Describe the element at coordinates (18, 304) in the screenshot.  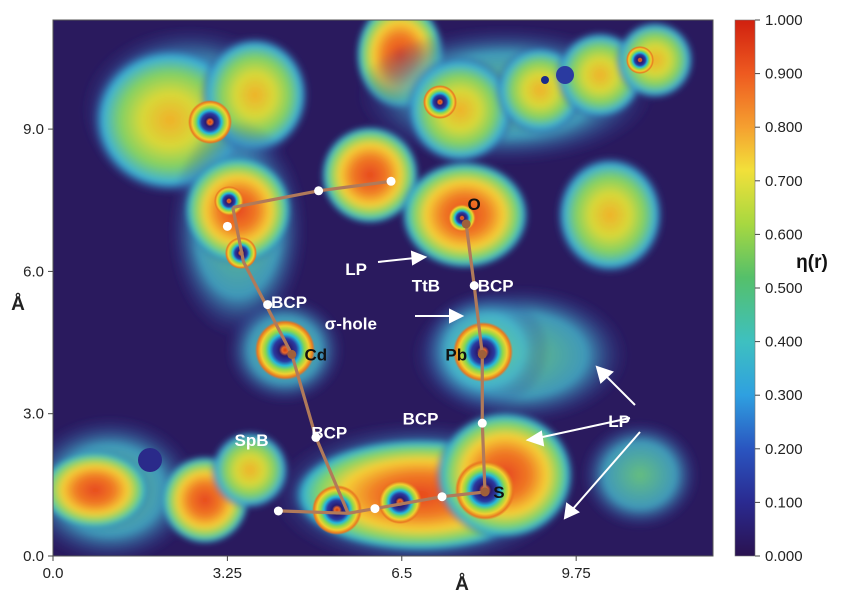
I see `y-axis-label: Å` at that location.